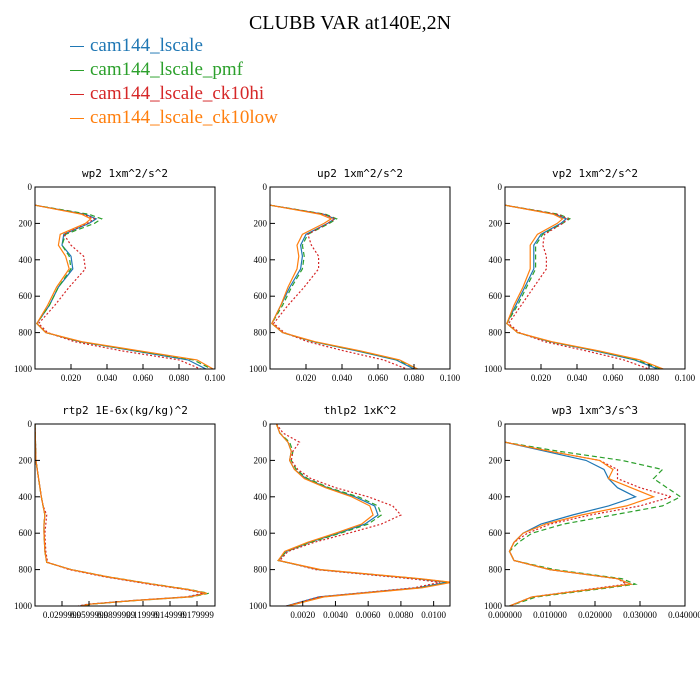 This screenshot has height=700, width=700. I want to click on x-tick-label: 0.000000, so click(505, 615).